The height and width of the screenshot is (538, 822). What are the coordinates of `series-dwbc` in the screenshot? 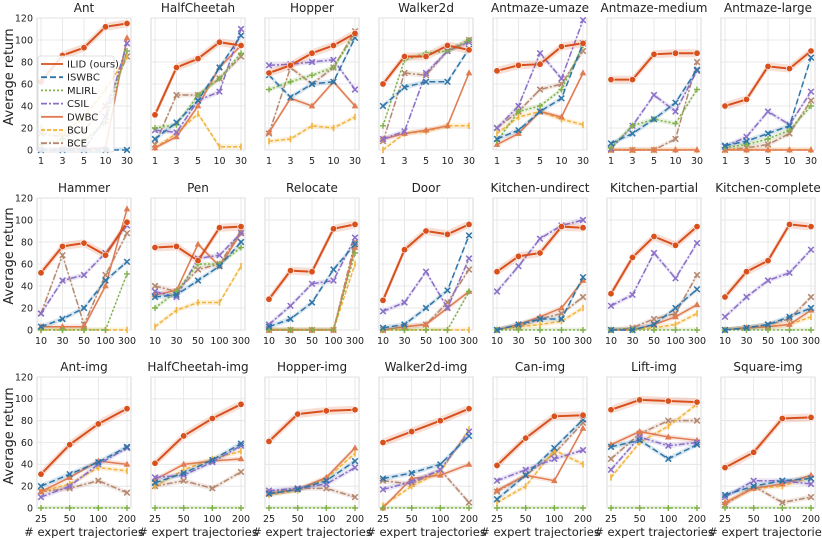 It's located at (84, 267).